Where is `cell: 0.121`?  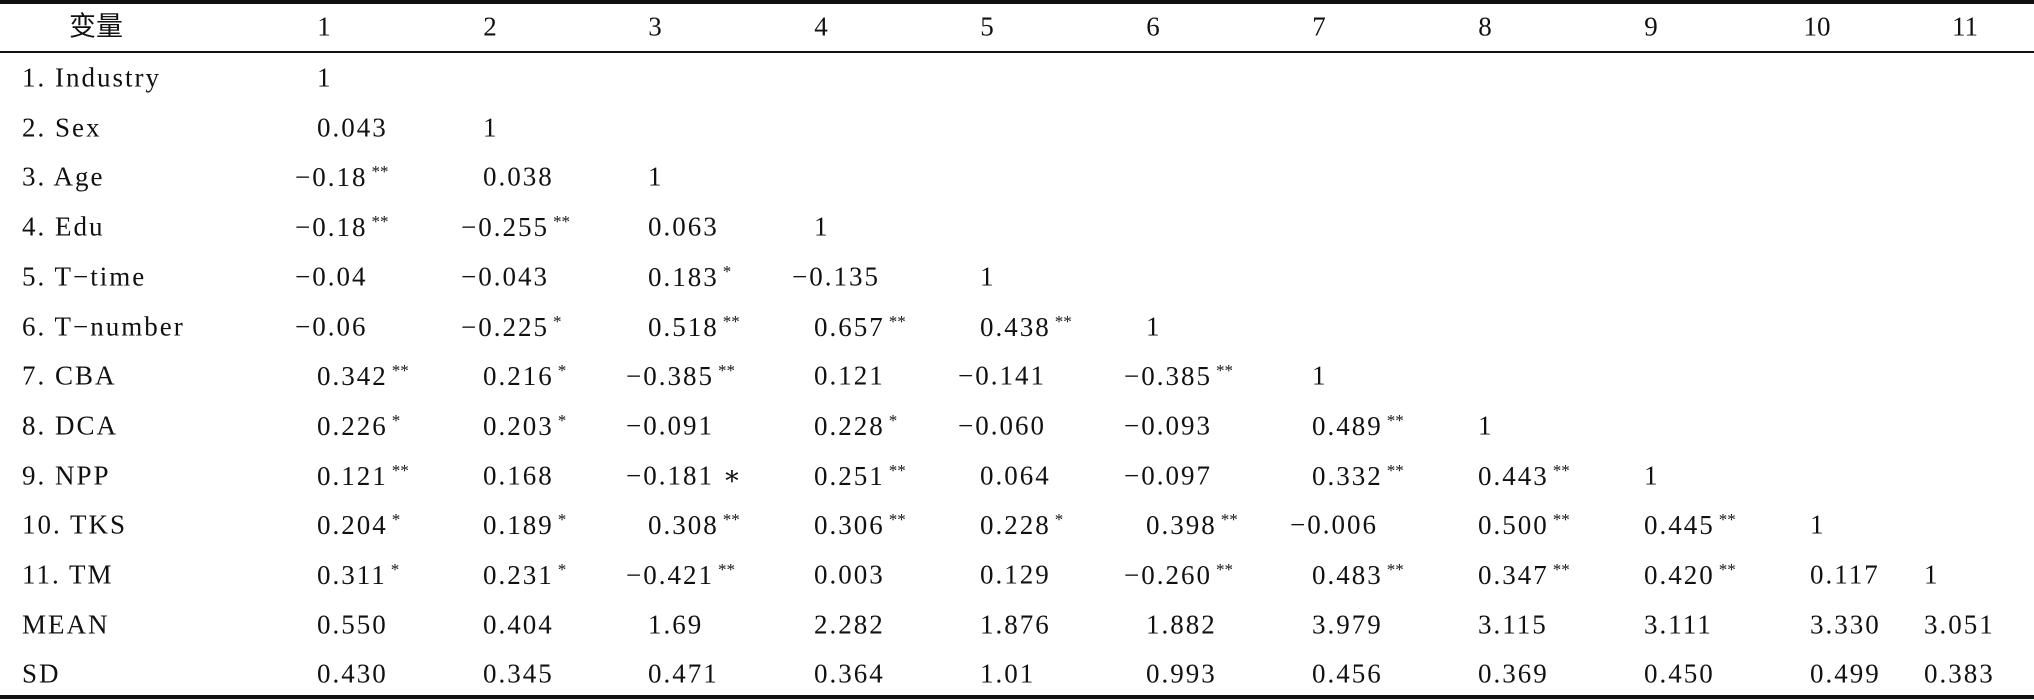
cell: 0.121 is located at coordinates (849, 375).